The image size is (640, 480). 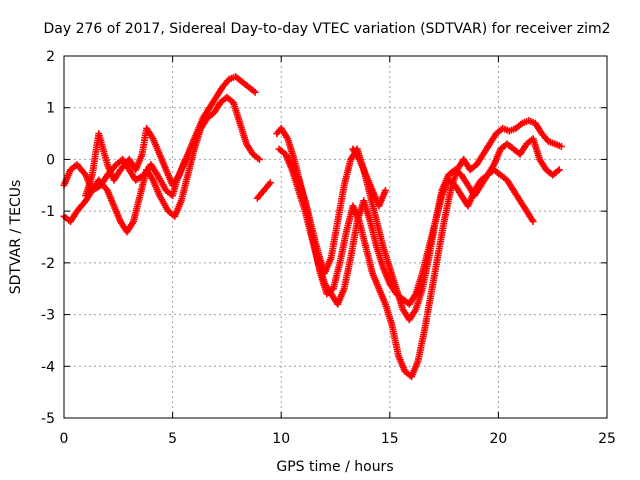 I want to click on series-track-f, so click(x=409, y=229).